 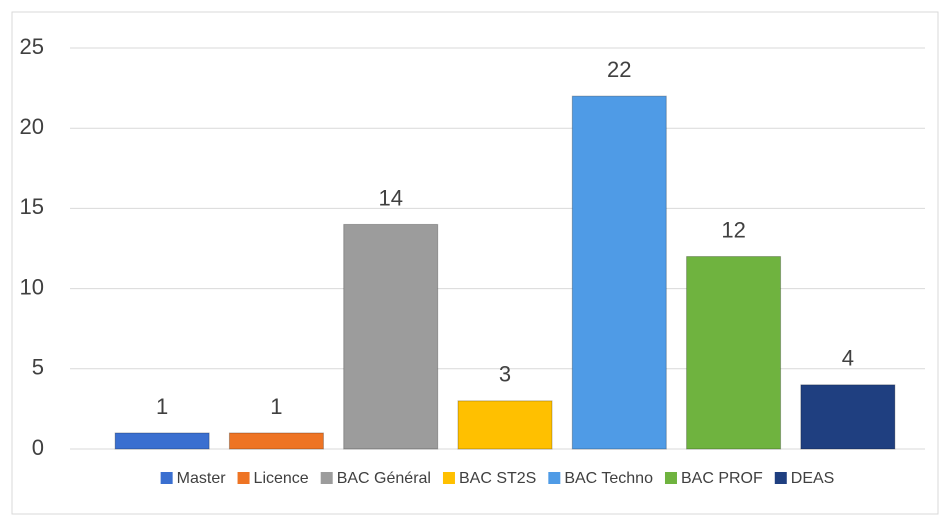 I want to click on value-label: 22, so click(x=619, y=69).